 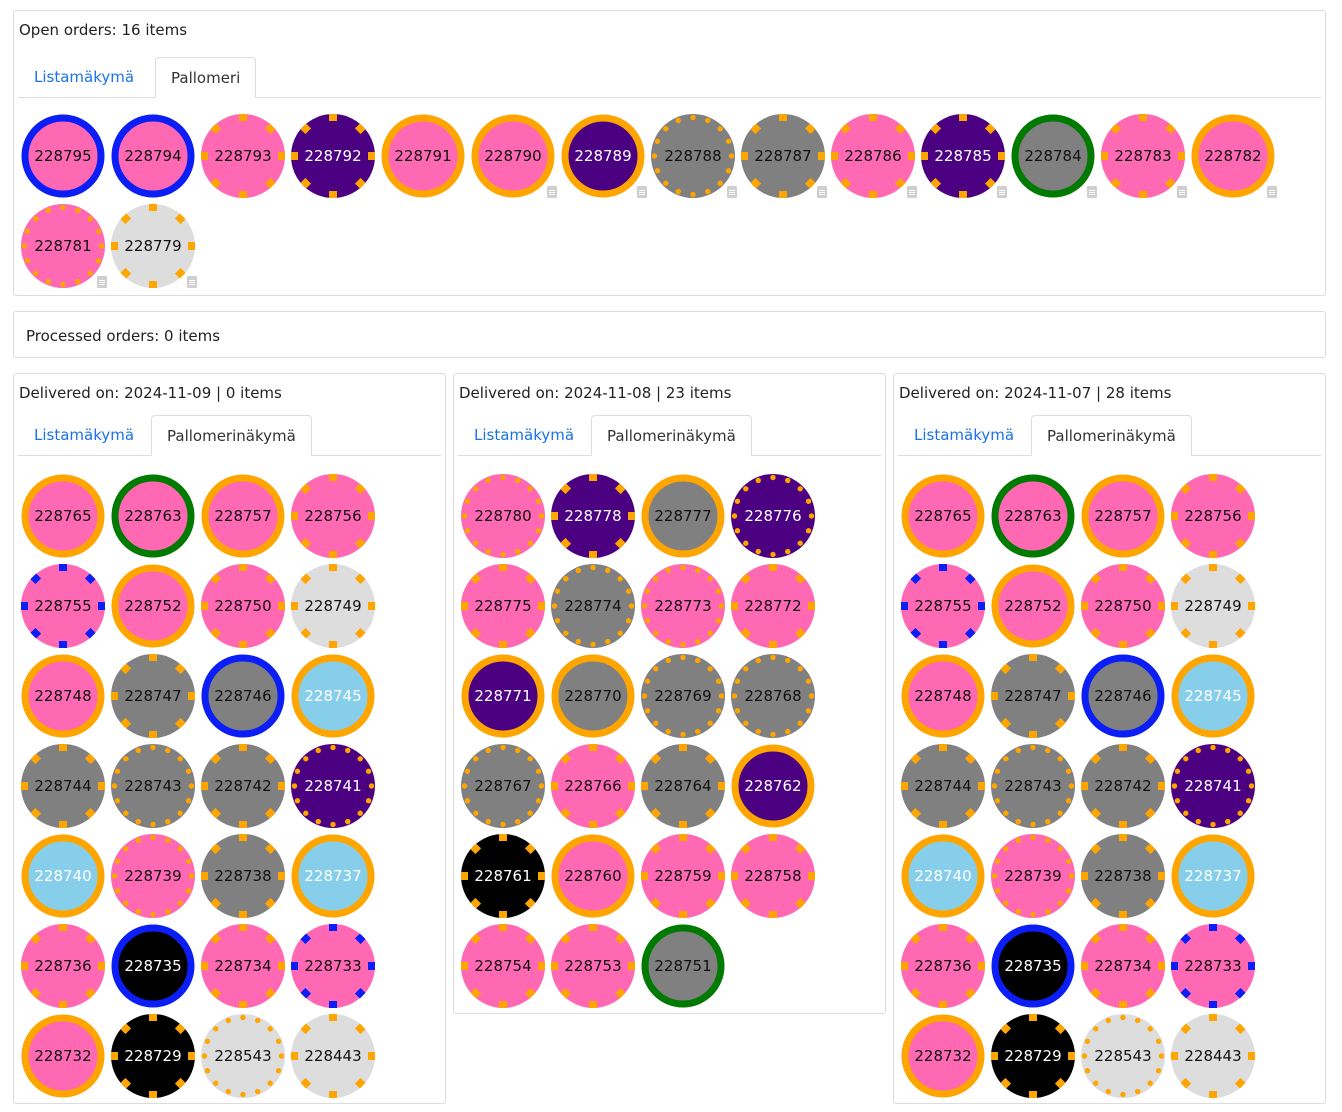 I want to click on order-chip: 228785, so click(x=964, y=156).